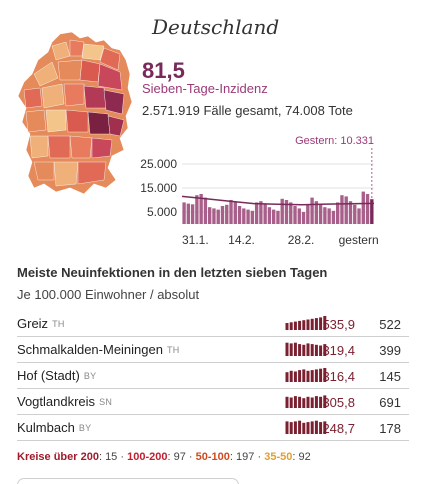 The image size is (425, 484). What do you see at coordinates (147, 457) in the screenshot?
I see `legend-label-100-200: 100-200` at bounding box center [147, 457].